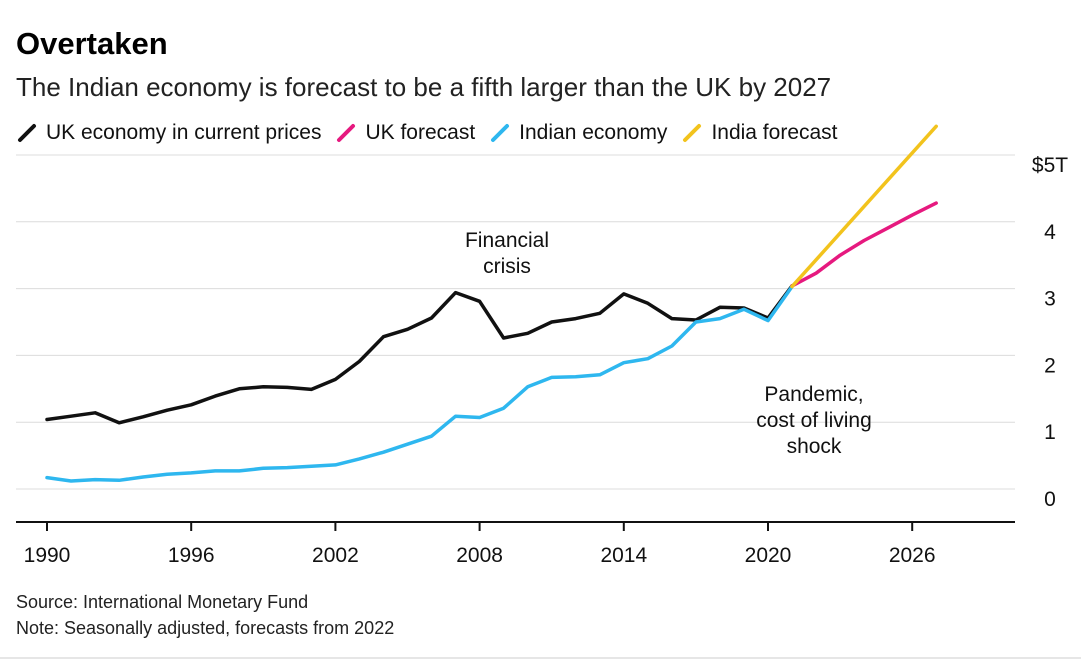 The height and width of the screenshot is (660, 1081). I want to click on legend-label-indian-economy: Indian economy, so click(593, 132).